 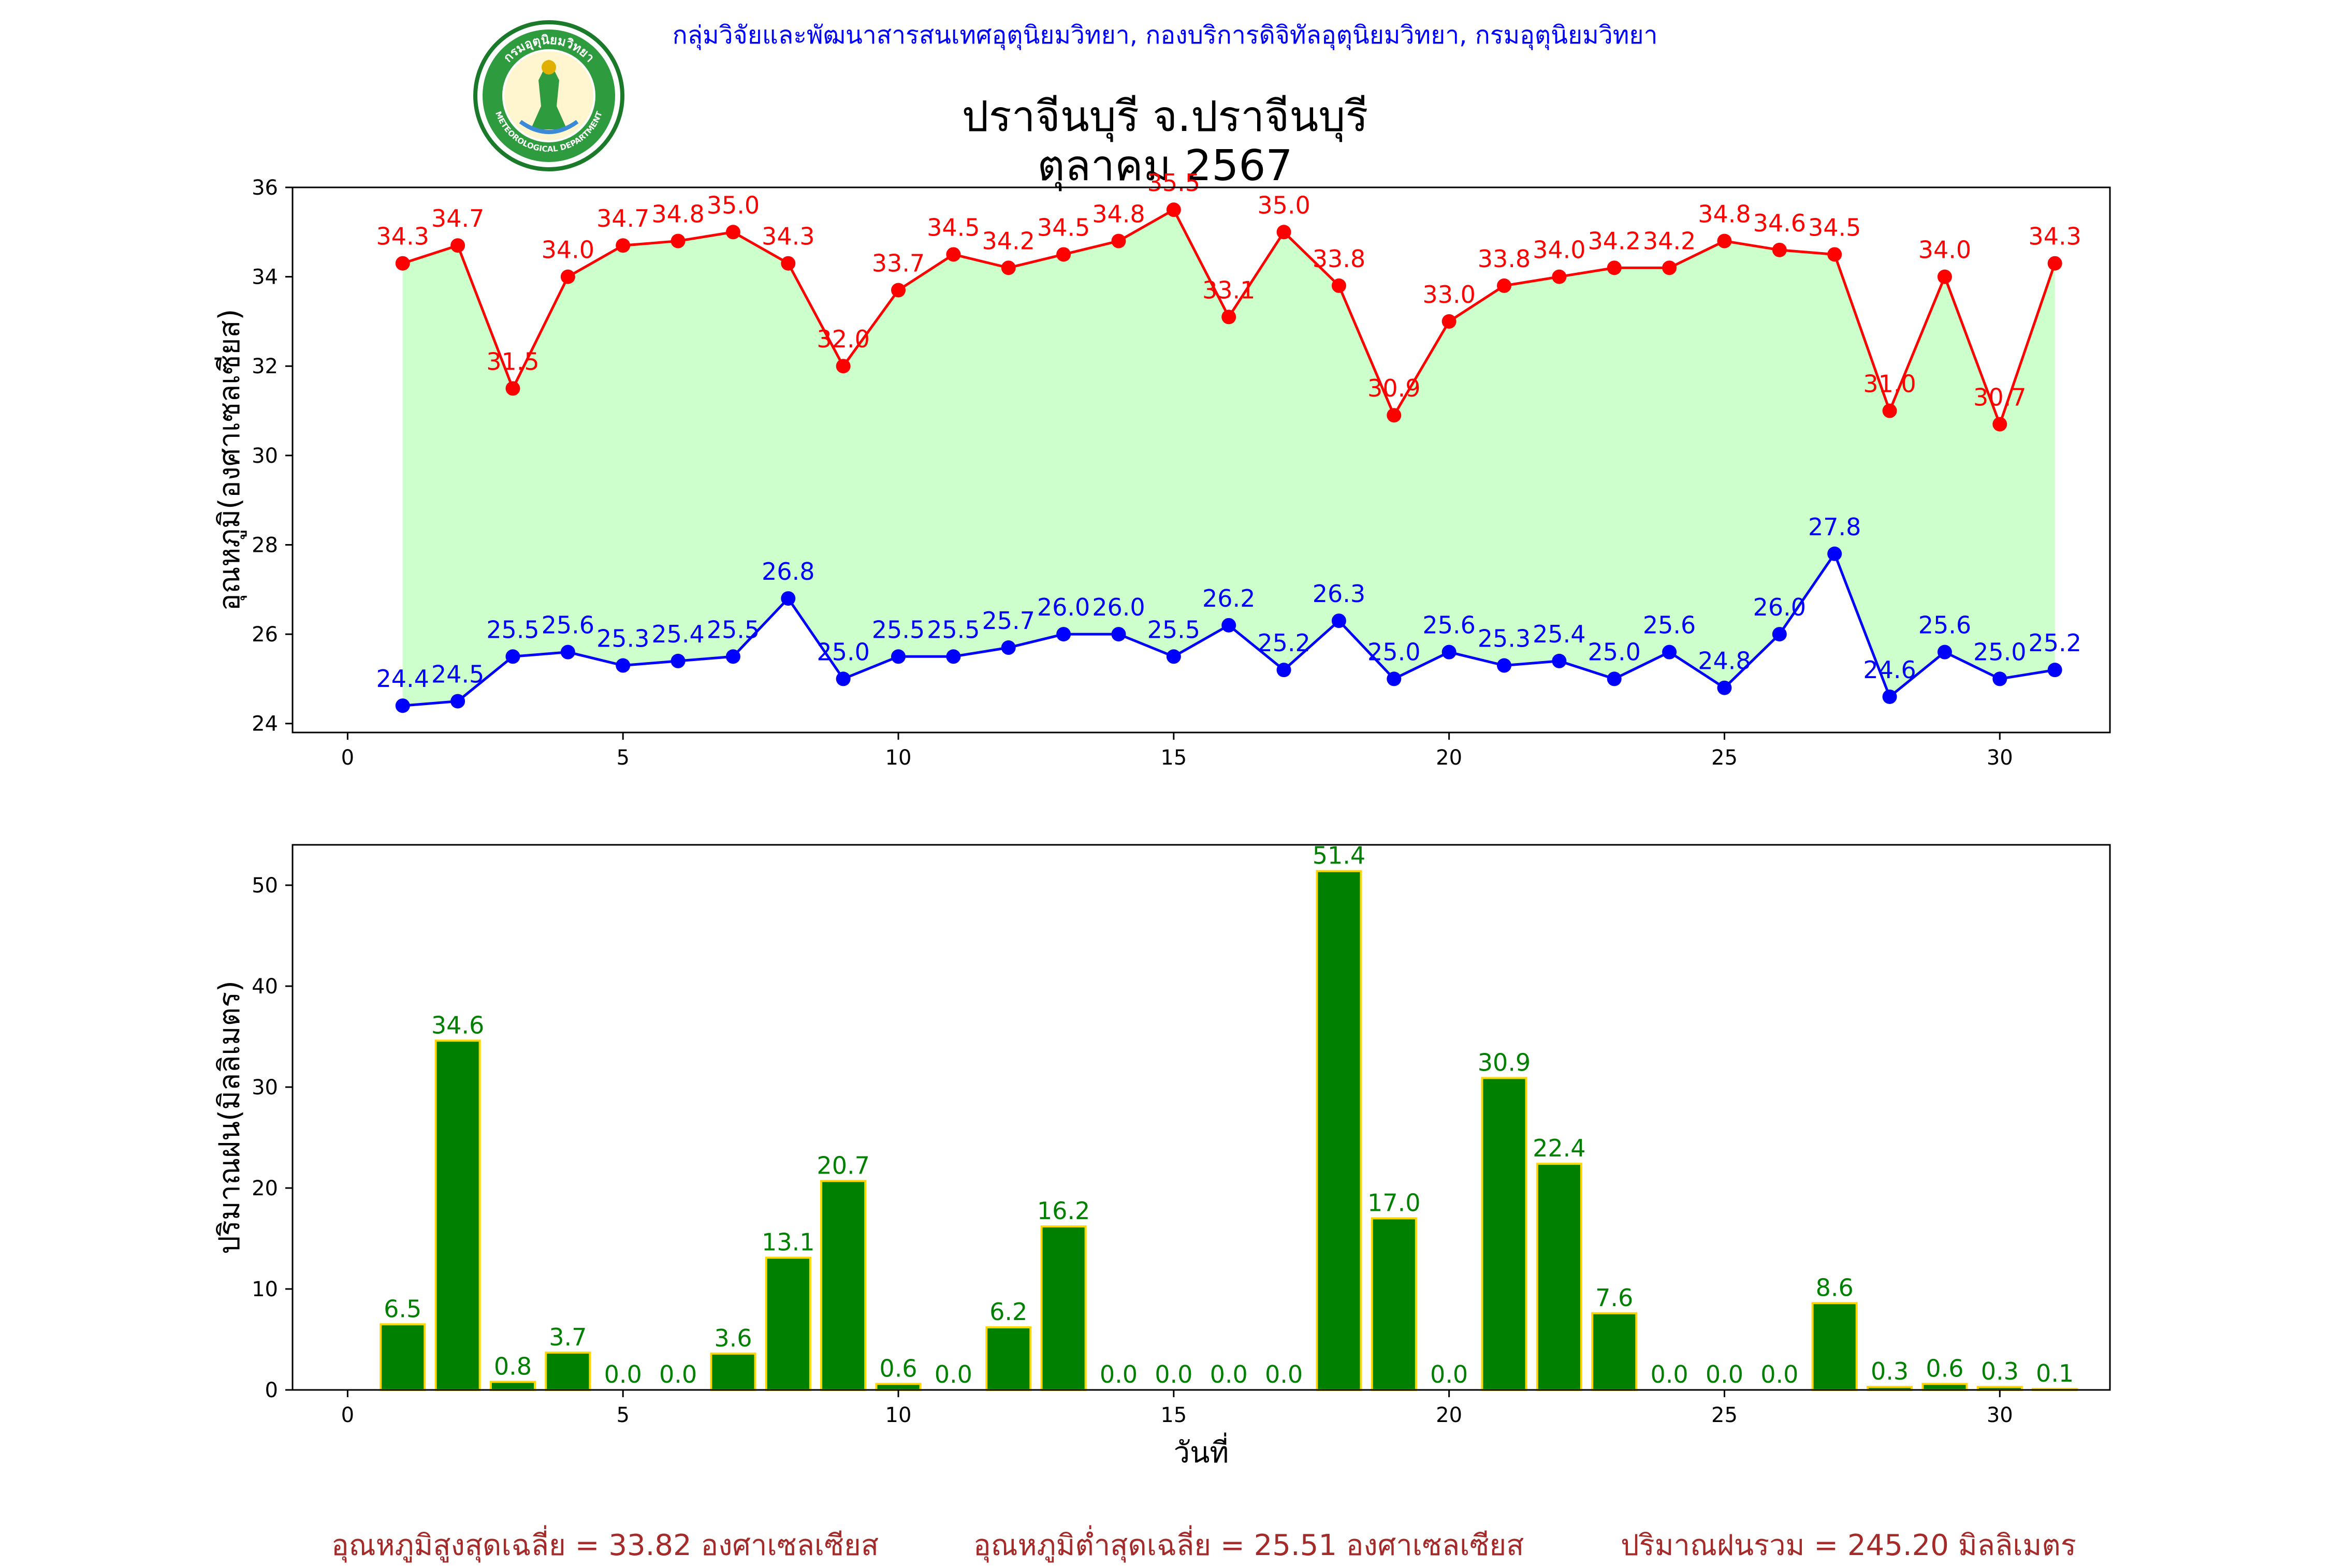 I want to click on temperature-x-tick-label: 10, so click(x=898, y=758).